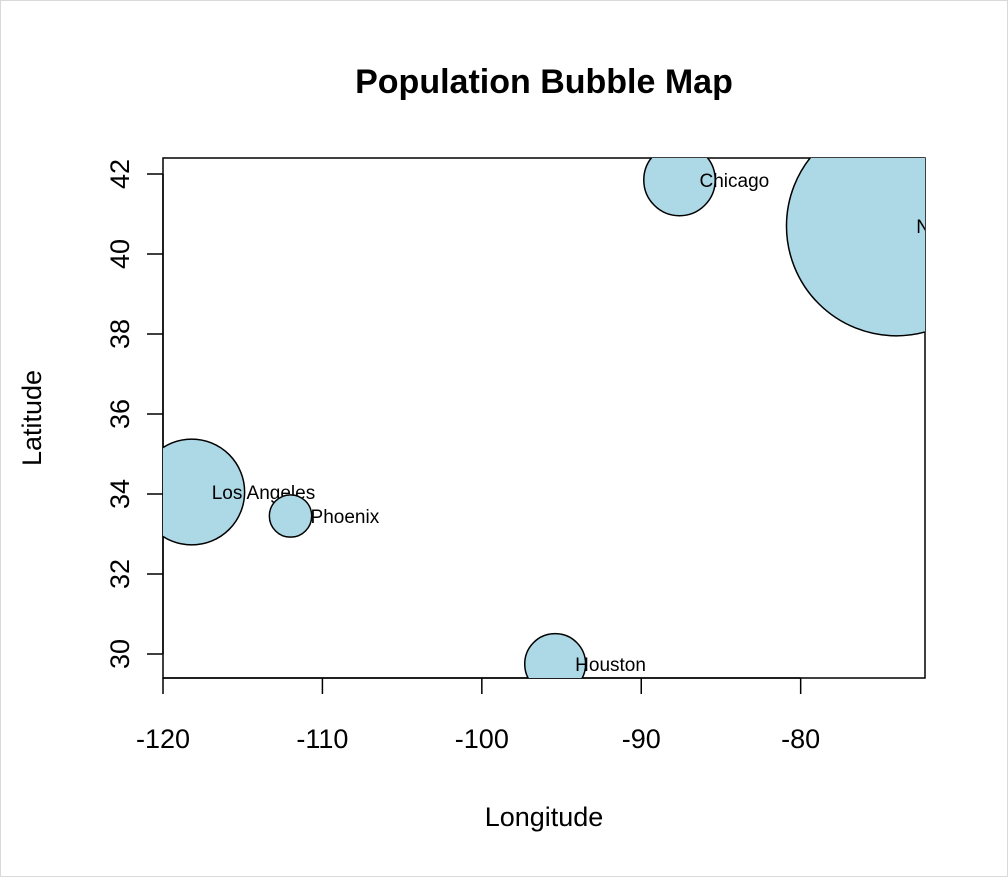  Describe the element at coordinates (120, 414) in the screenshot. I see `y-tick-label: 36` at that location.